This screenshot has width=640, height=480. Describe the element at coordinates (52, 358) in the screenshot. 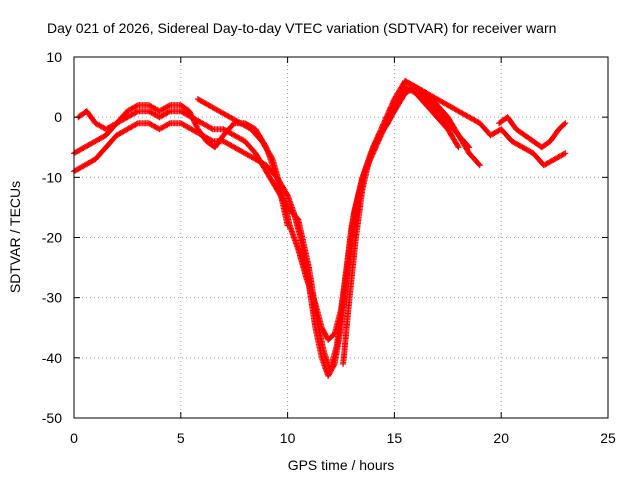

I see `y-tick-label: -40` at that location.